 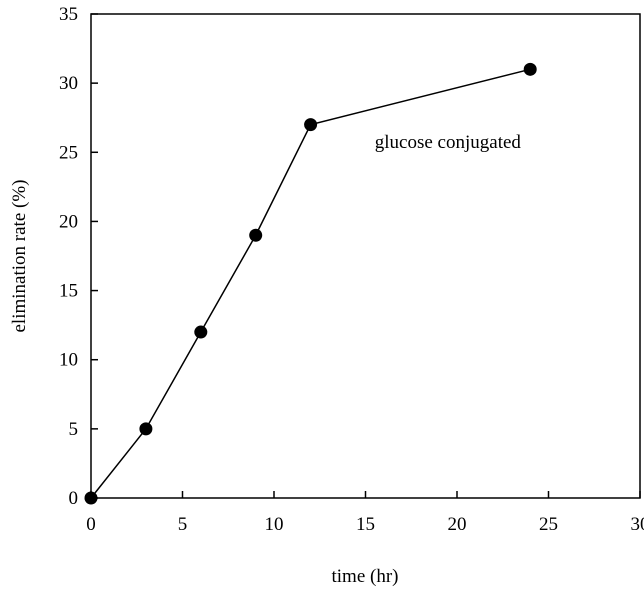 What do you see at coordinates (365, 513) in the screenshot?
I see `x-axis: 0 5 10 15 20 25 30` at bounding box center [365, 513].